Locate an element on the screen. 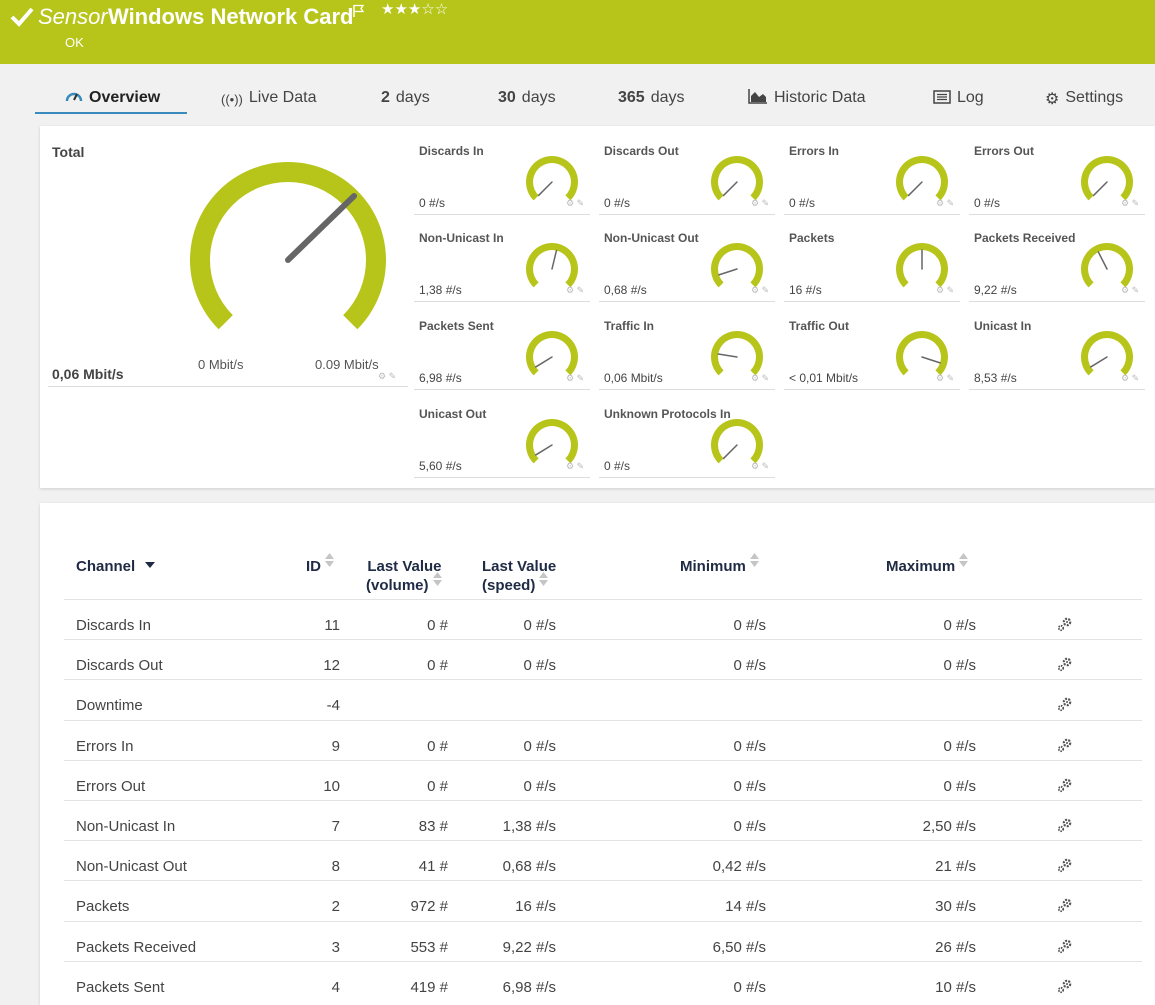 The image size is (1155, 1005). channel-name: Packets Sent is located at coordinates (120, 987).